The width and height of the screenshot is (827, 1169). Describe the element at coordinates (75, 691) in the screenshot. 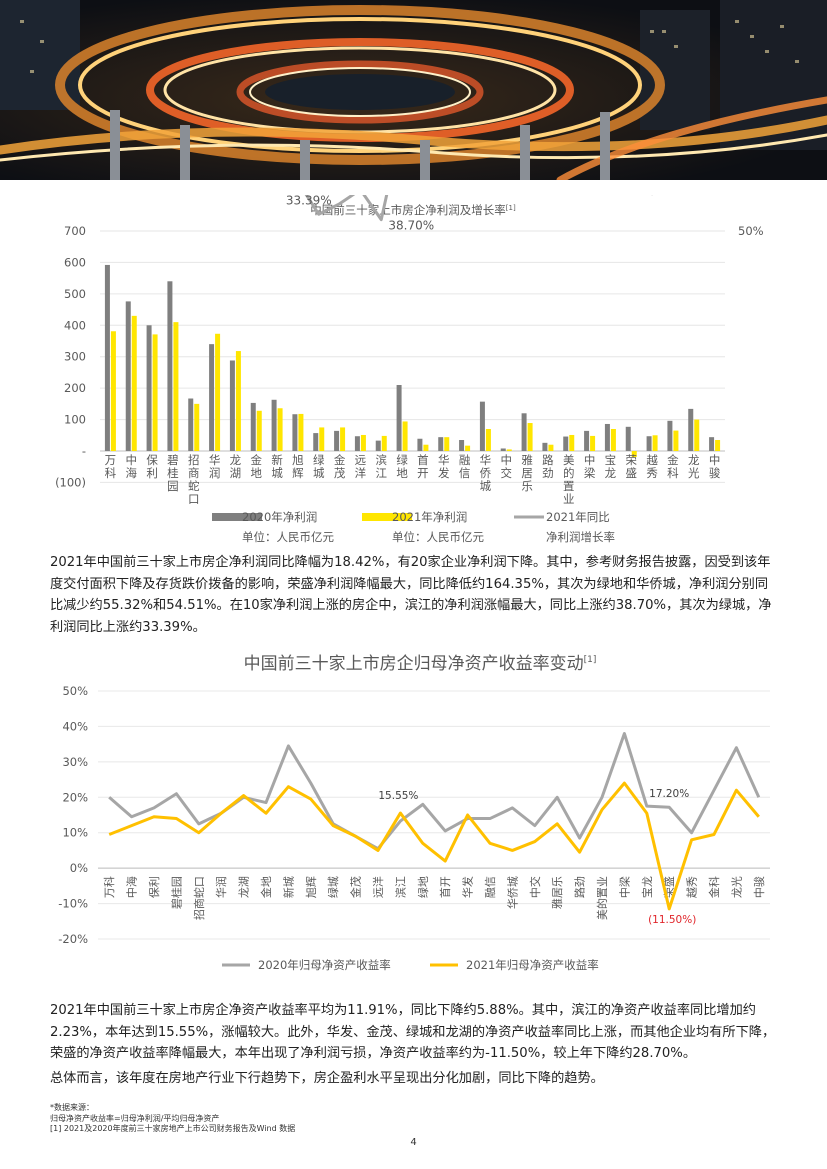

I see `chart2-y-tick: 50%` at that location.